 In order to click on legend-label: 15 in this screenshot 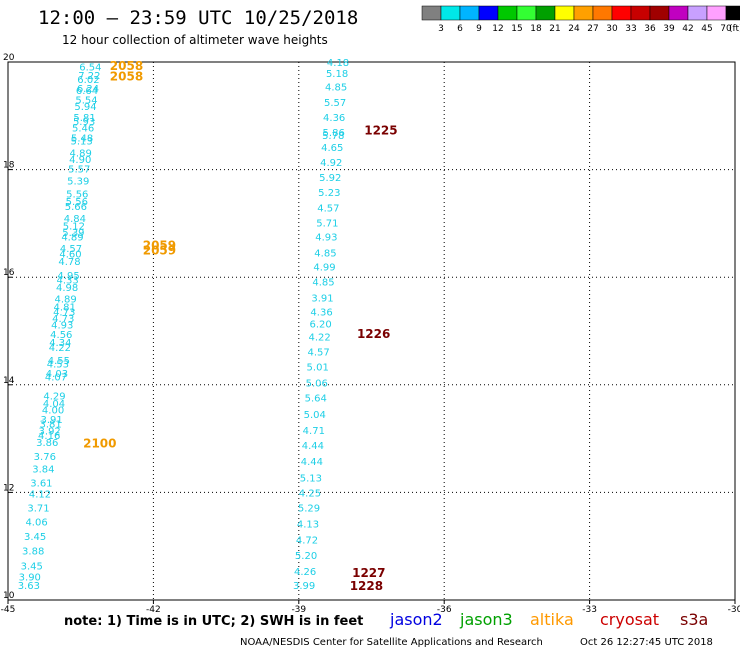, I will do `click(516, 29)`.